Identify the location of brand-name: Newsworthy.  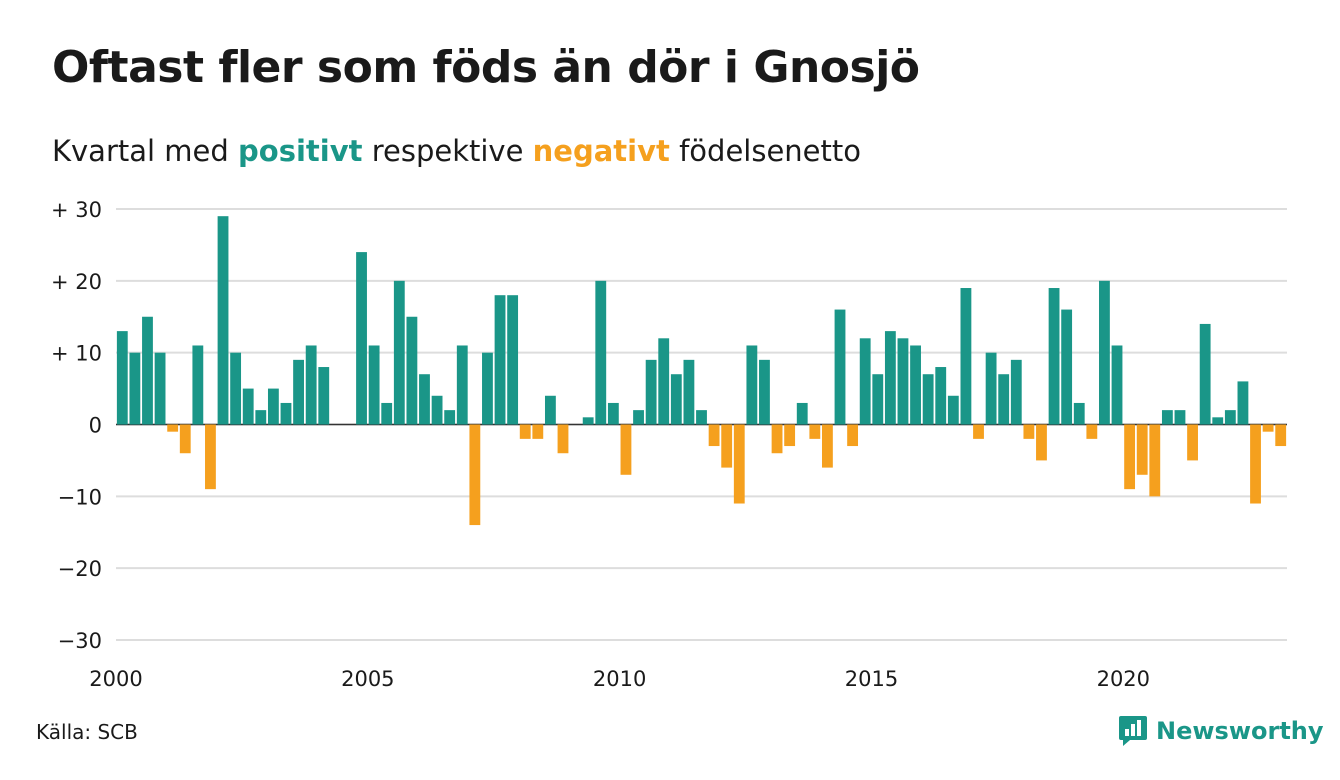
(1240, 731).